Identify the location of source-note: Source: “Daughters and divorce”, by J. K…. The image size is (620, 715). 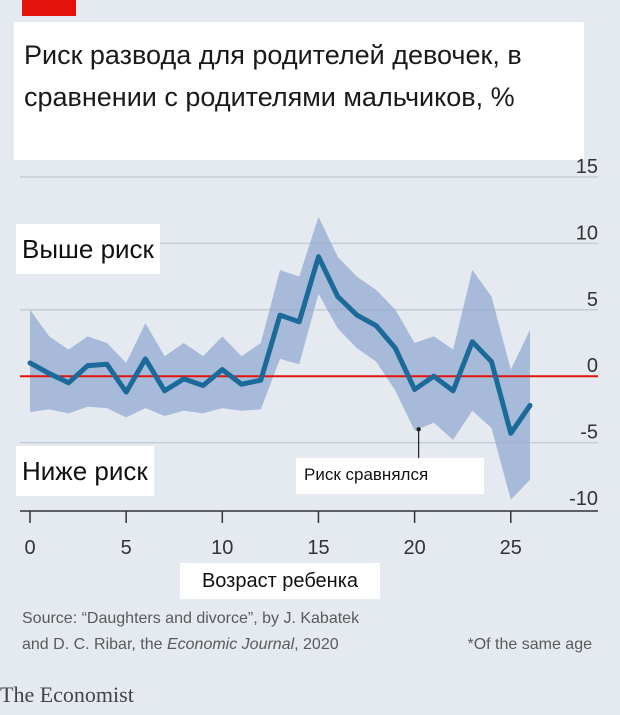
(190, 632).